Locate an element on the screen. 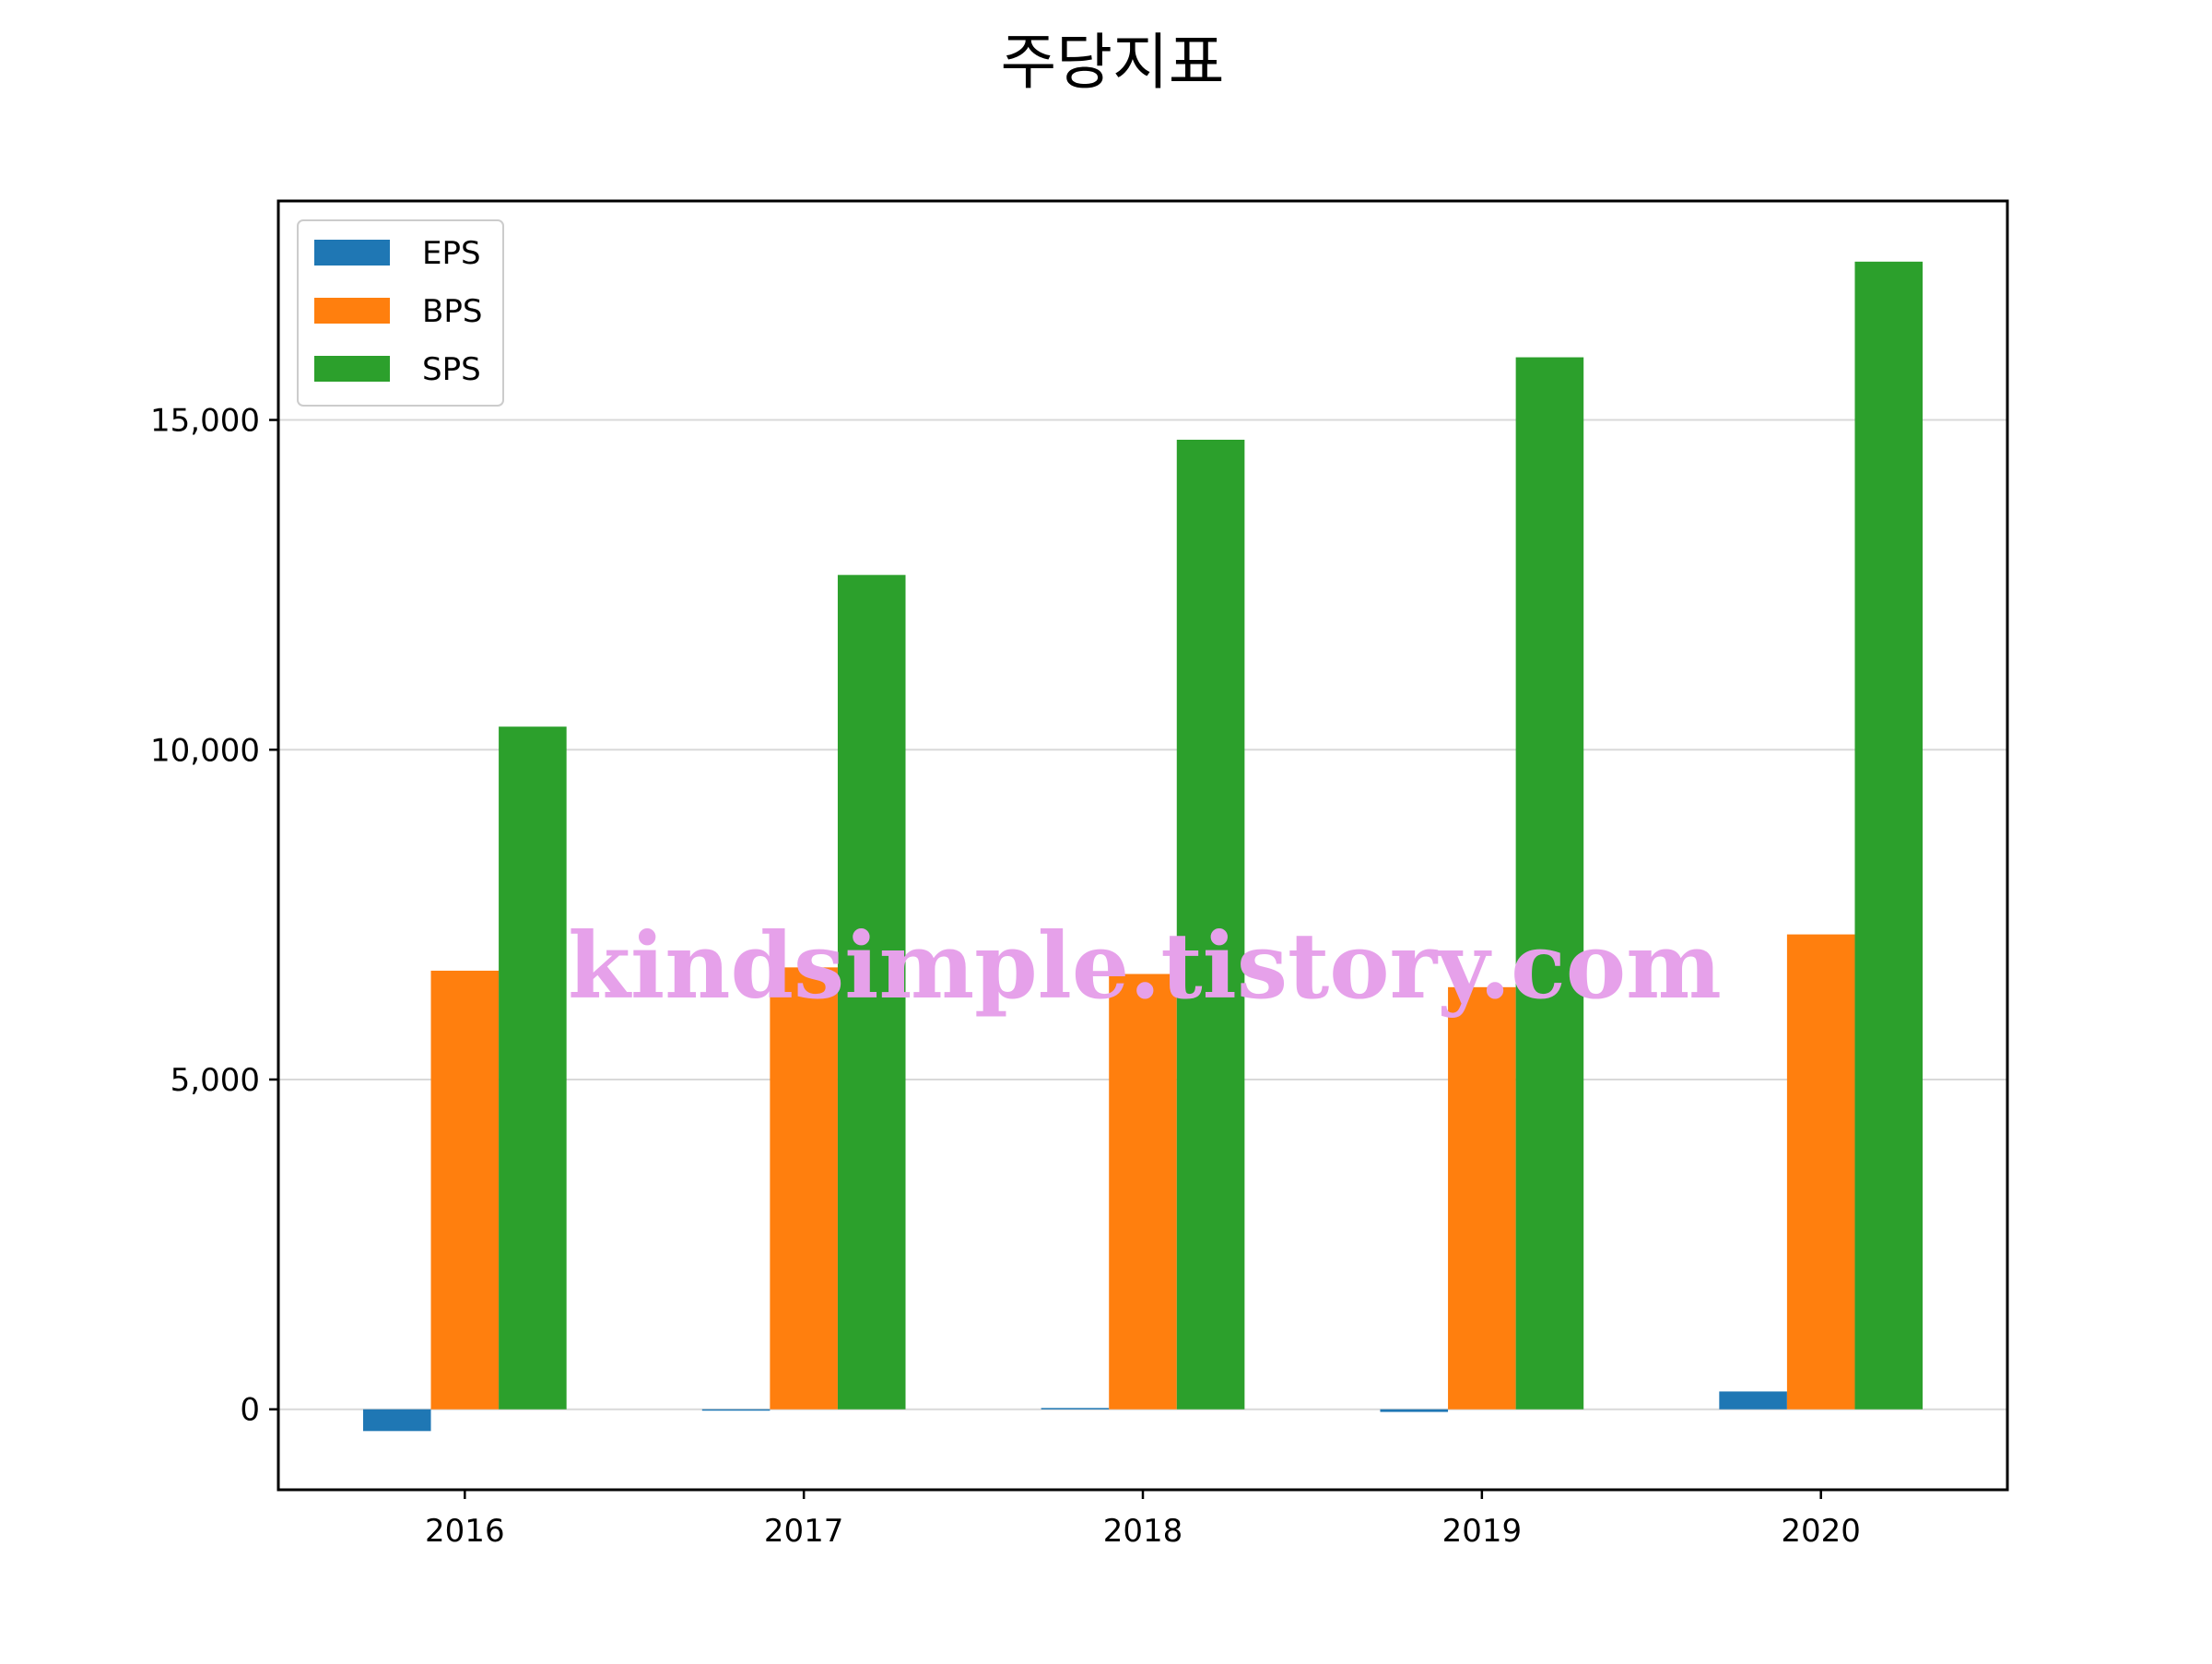  y-tick-label: 15,000 is located at coordinates (205, 421).